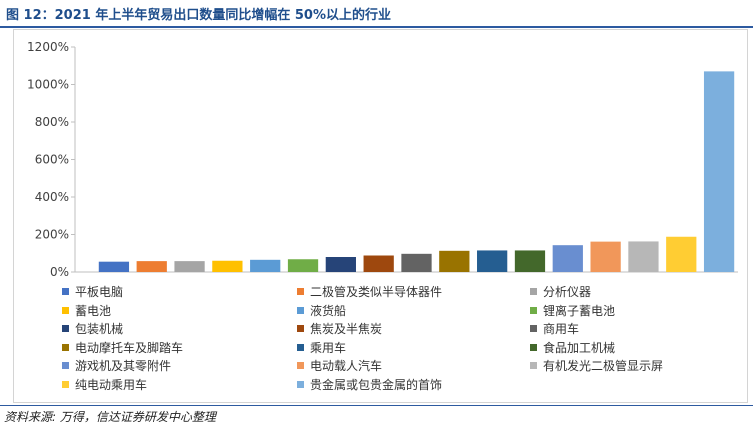  I want to click on source-rule, so click(376, 405).